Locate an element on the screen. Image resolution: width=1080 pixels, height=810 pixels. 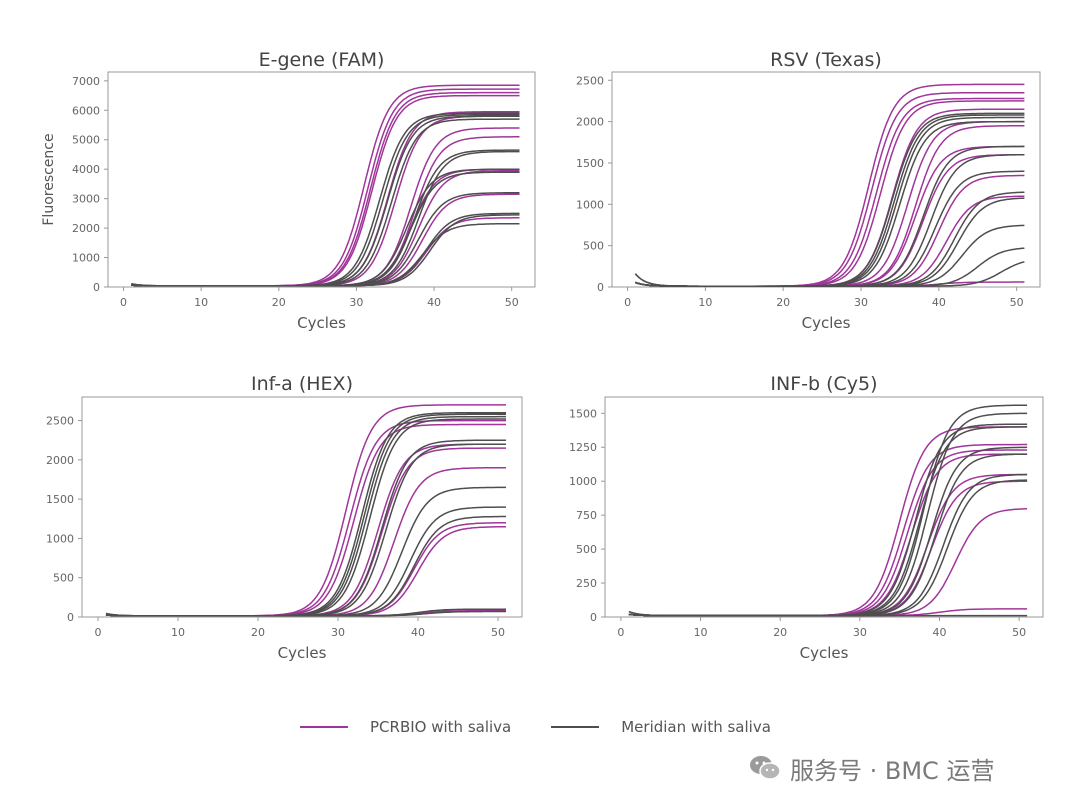
y-axis-label: Fluorescence is located at coordinates (49, 179).